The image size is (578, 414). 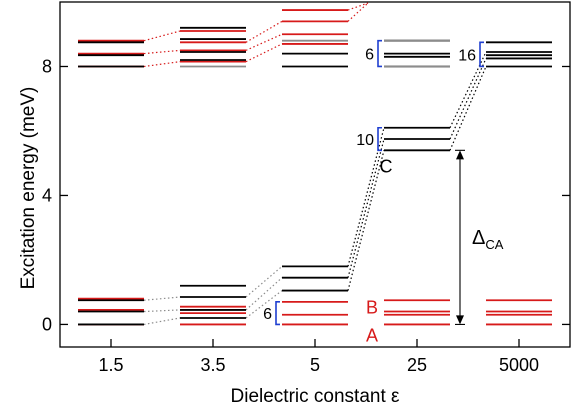 What do you see at coordinates (372, 308) in the screenshot?
I see `level-label-b: B` at bounding box center [372, 308].